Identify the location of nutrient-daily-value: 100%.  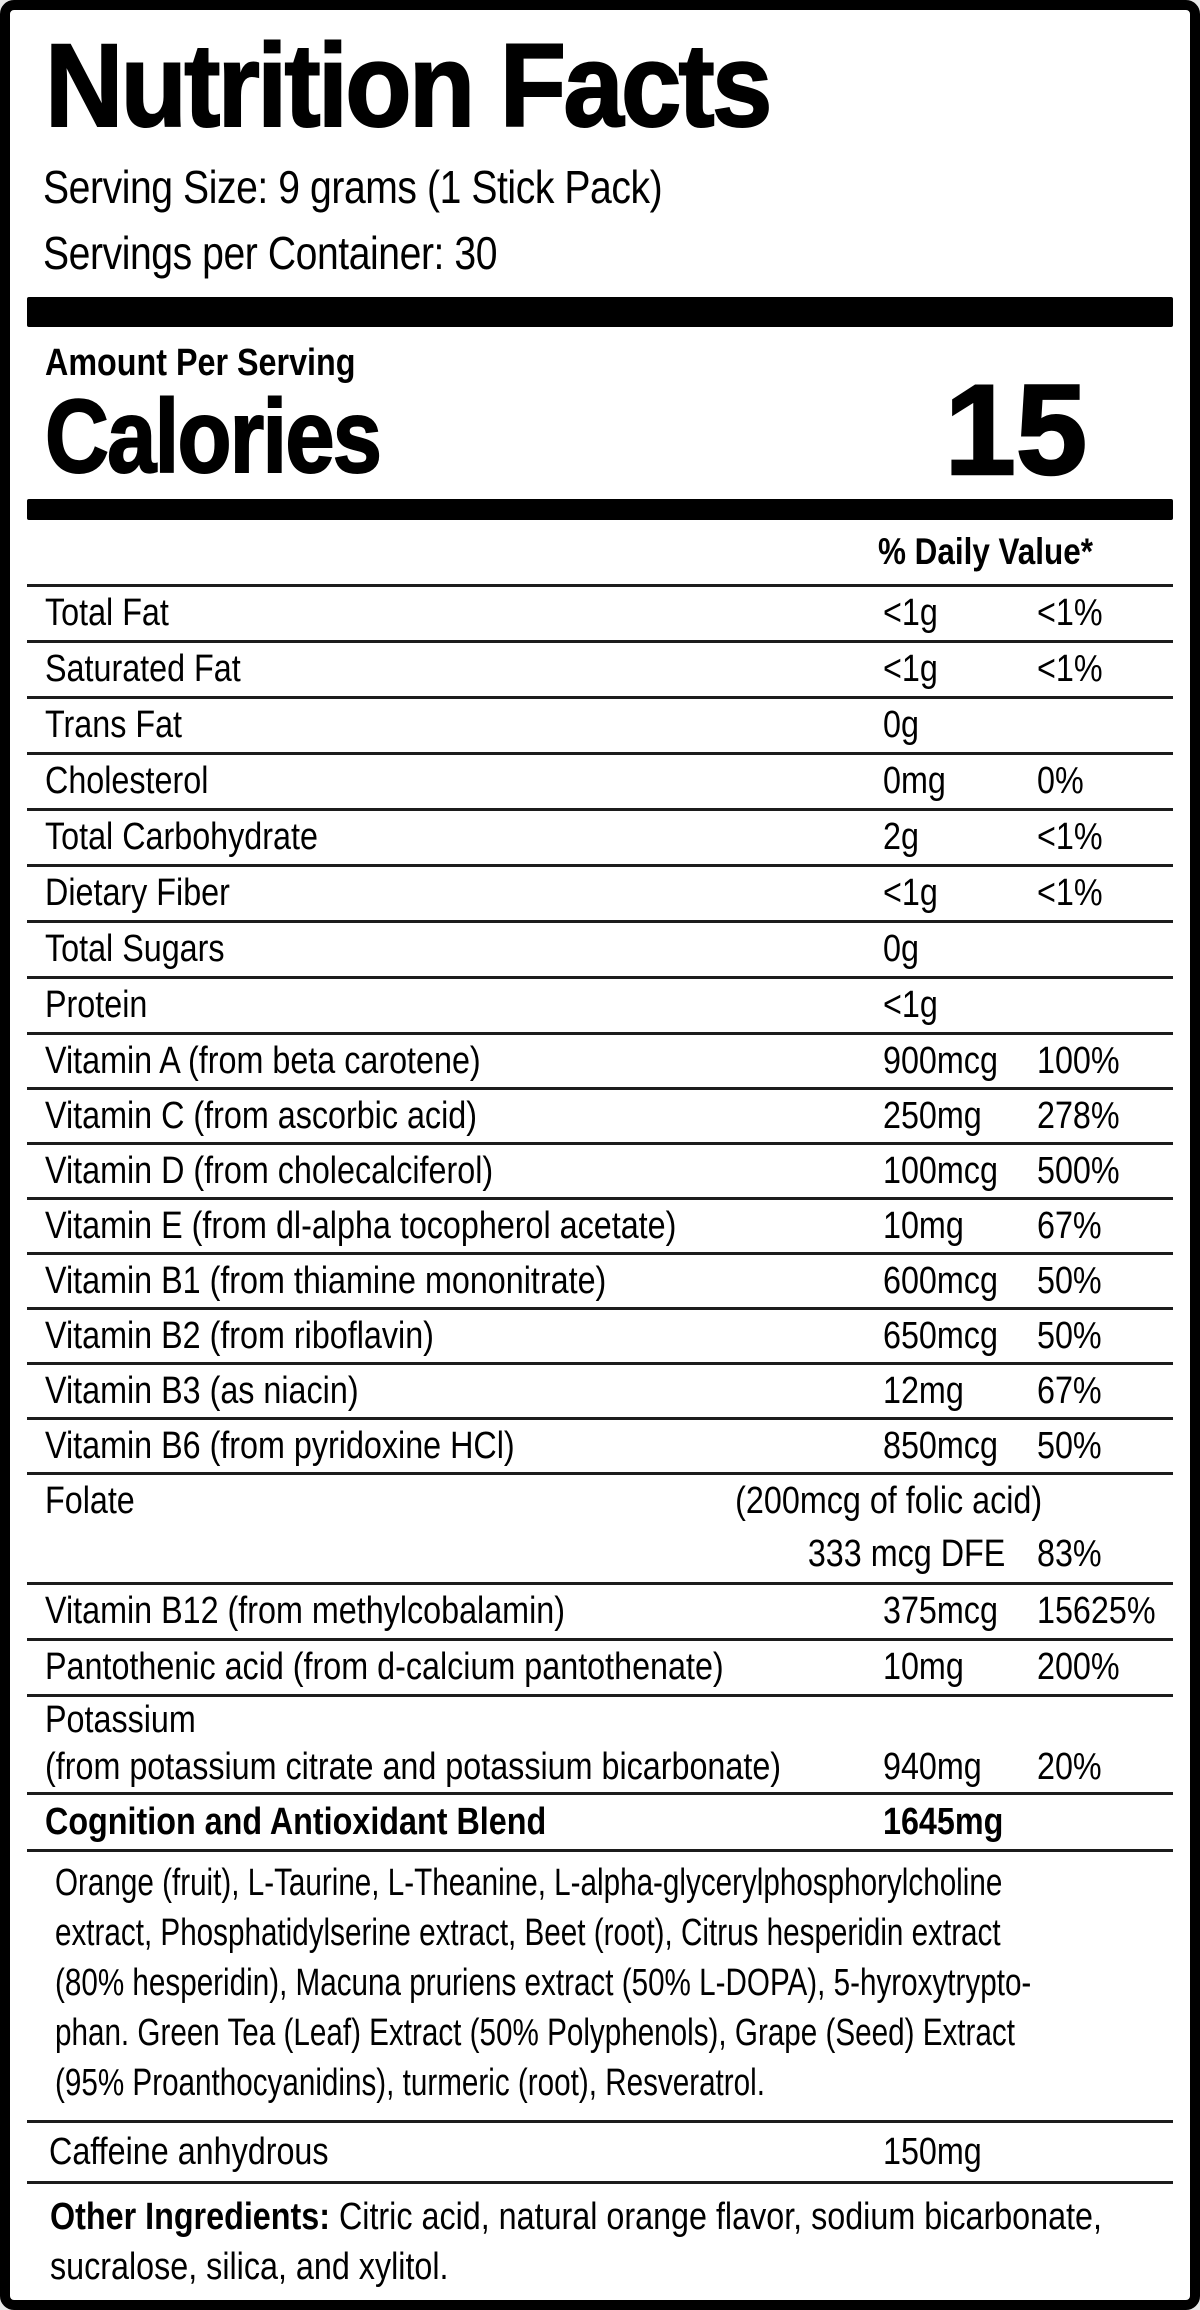
(1078, 1061).